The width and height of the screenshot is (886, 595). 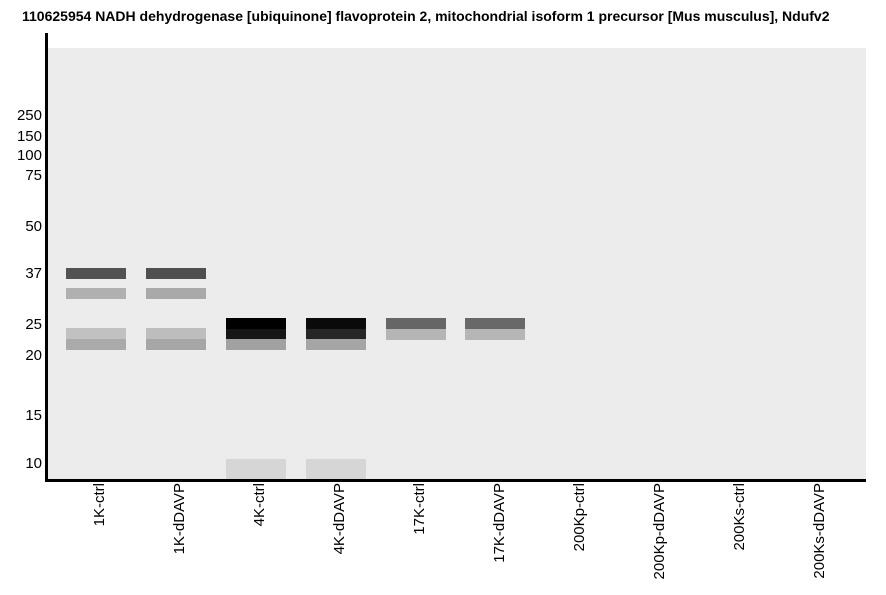 I want to click on x-axis-lane-label: 17K-dDAVP, so click(x=499, y=523).